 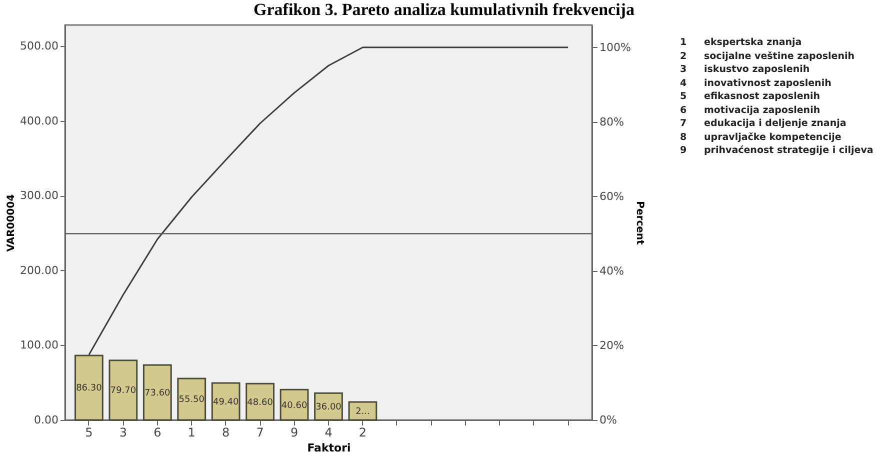 What do you see at coordinates (192, 433) in the screenshot?
I see `x-tick-label: 1` at bounding box center [192, 433].